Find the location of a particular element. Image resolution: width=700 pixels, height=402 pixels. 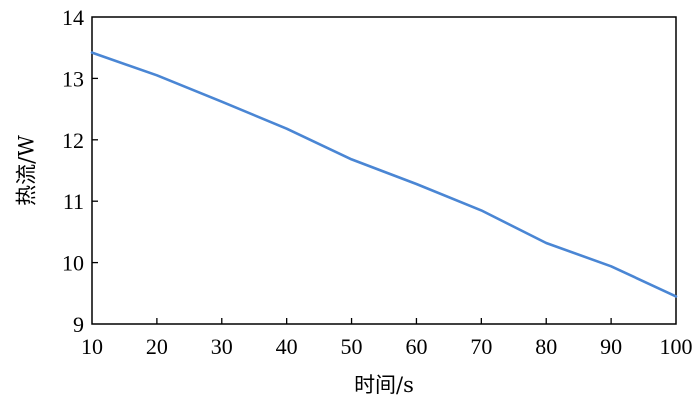

y-tick-label: 12 is located at coordinates (73, 140).